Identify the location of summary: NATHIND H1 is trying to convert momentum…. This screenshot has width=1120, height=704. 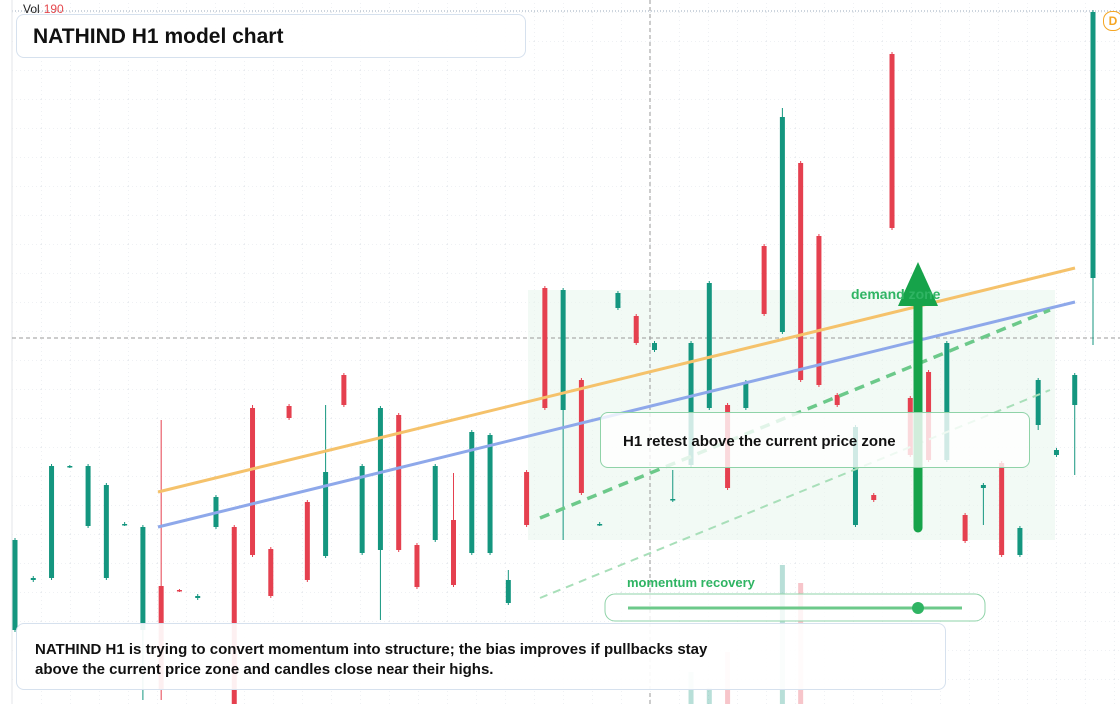
(371, 659).